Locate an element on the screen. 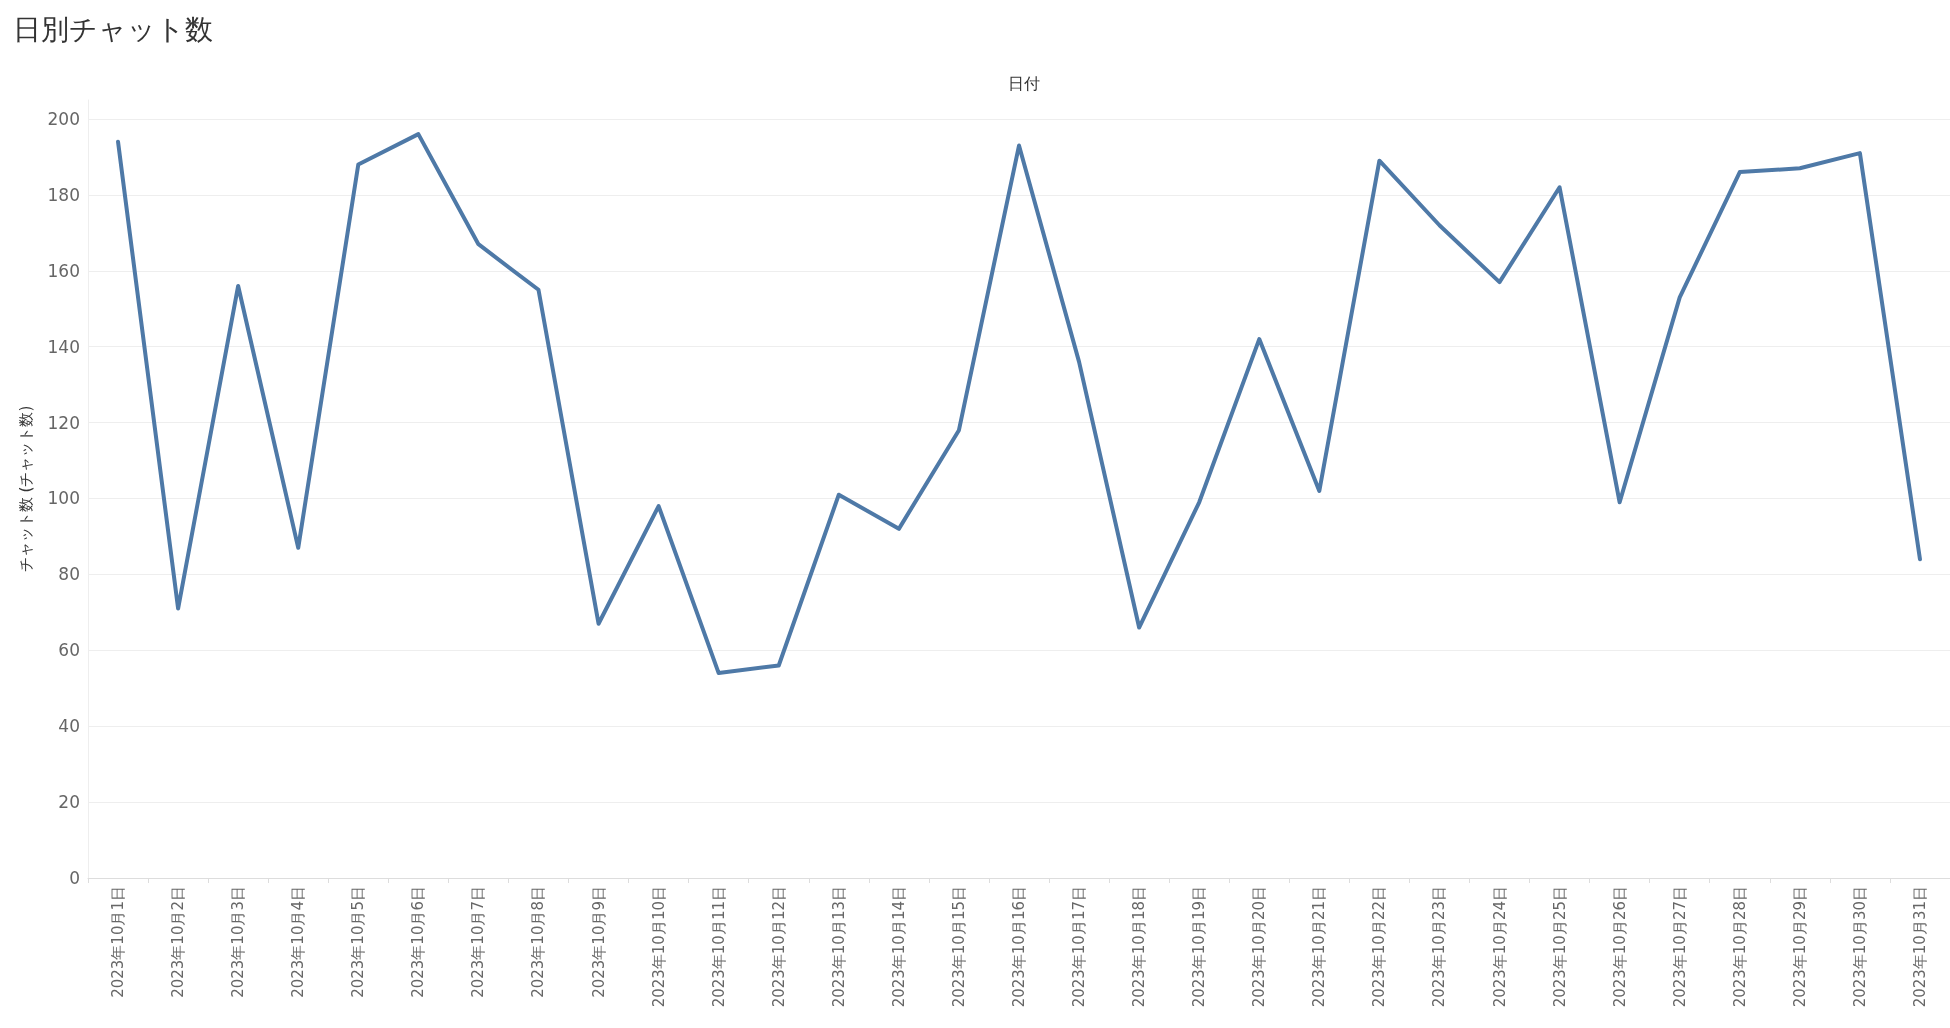 The image size is (1950, 1028). x-tick-label: 2023年10月26日 is located at coordinates (1619, 947).